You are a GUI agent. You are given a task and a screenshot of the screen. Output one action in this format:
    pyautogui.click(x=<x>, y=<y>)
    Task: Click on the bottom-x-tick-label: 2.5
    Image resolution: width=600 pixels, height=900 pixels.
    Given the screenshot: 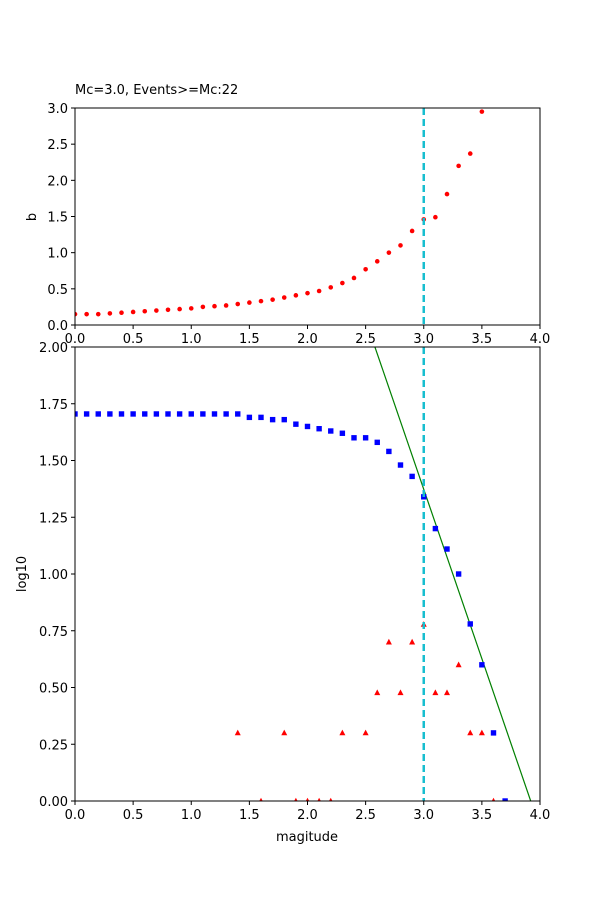 What is the action you would take?
    pyautogui.click(x=365, y=815)
    